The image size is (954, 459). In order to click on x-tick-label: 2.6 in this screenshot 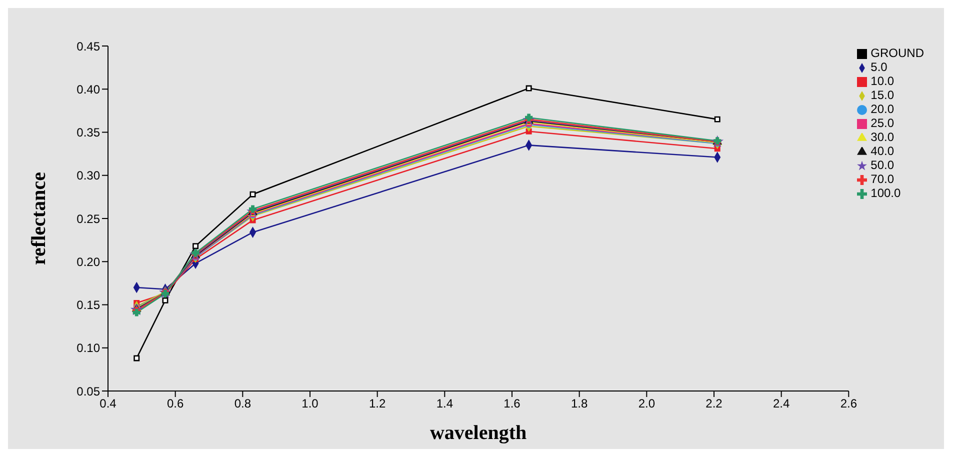, I will do `click(849, 403)`.